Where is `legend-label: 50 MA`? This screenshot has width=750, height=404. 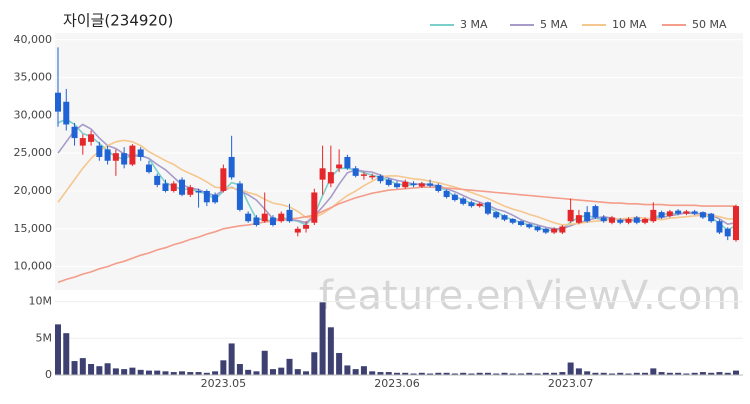
legend-label: 50 MA is located at coordinates (709, 24).